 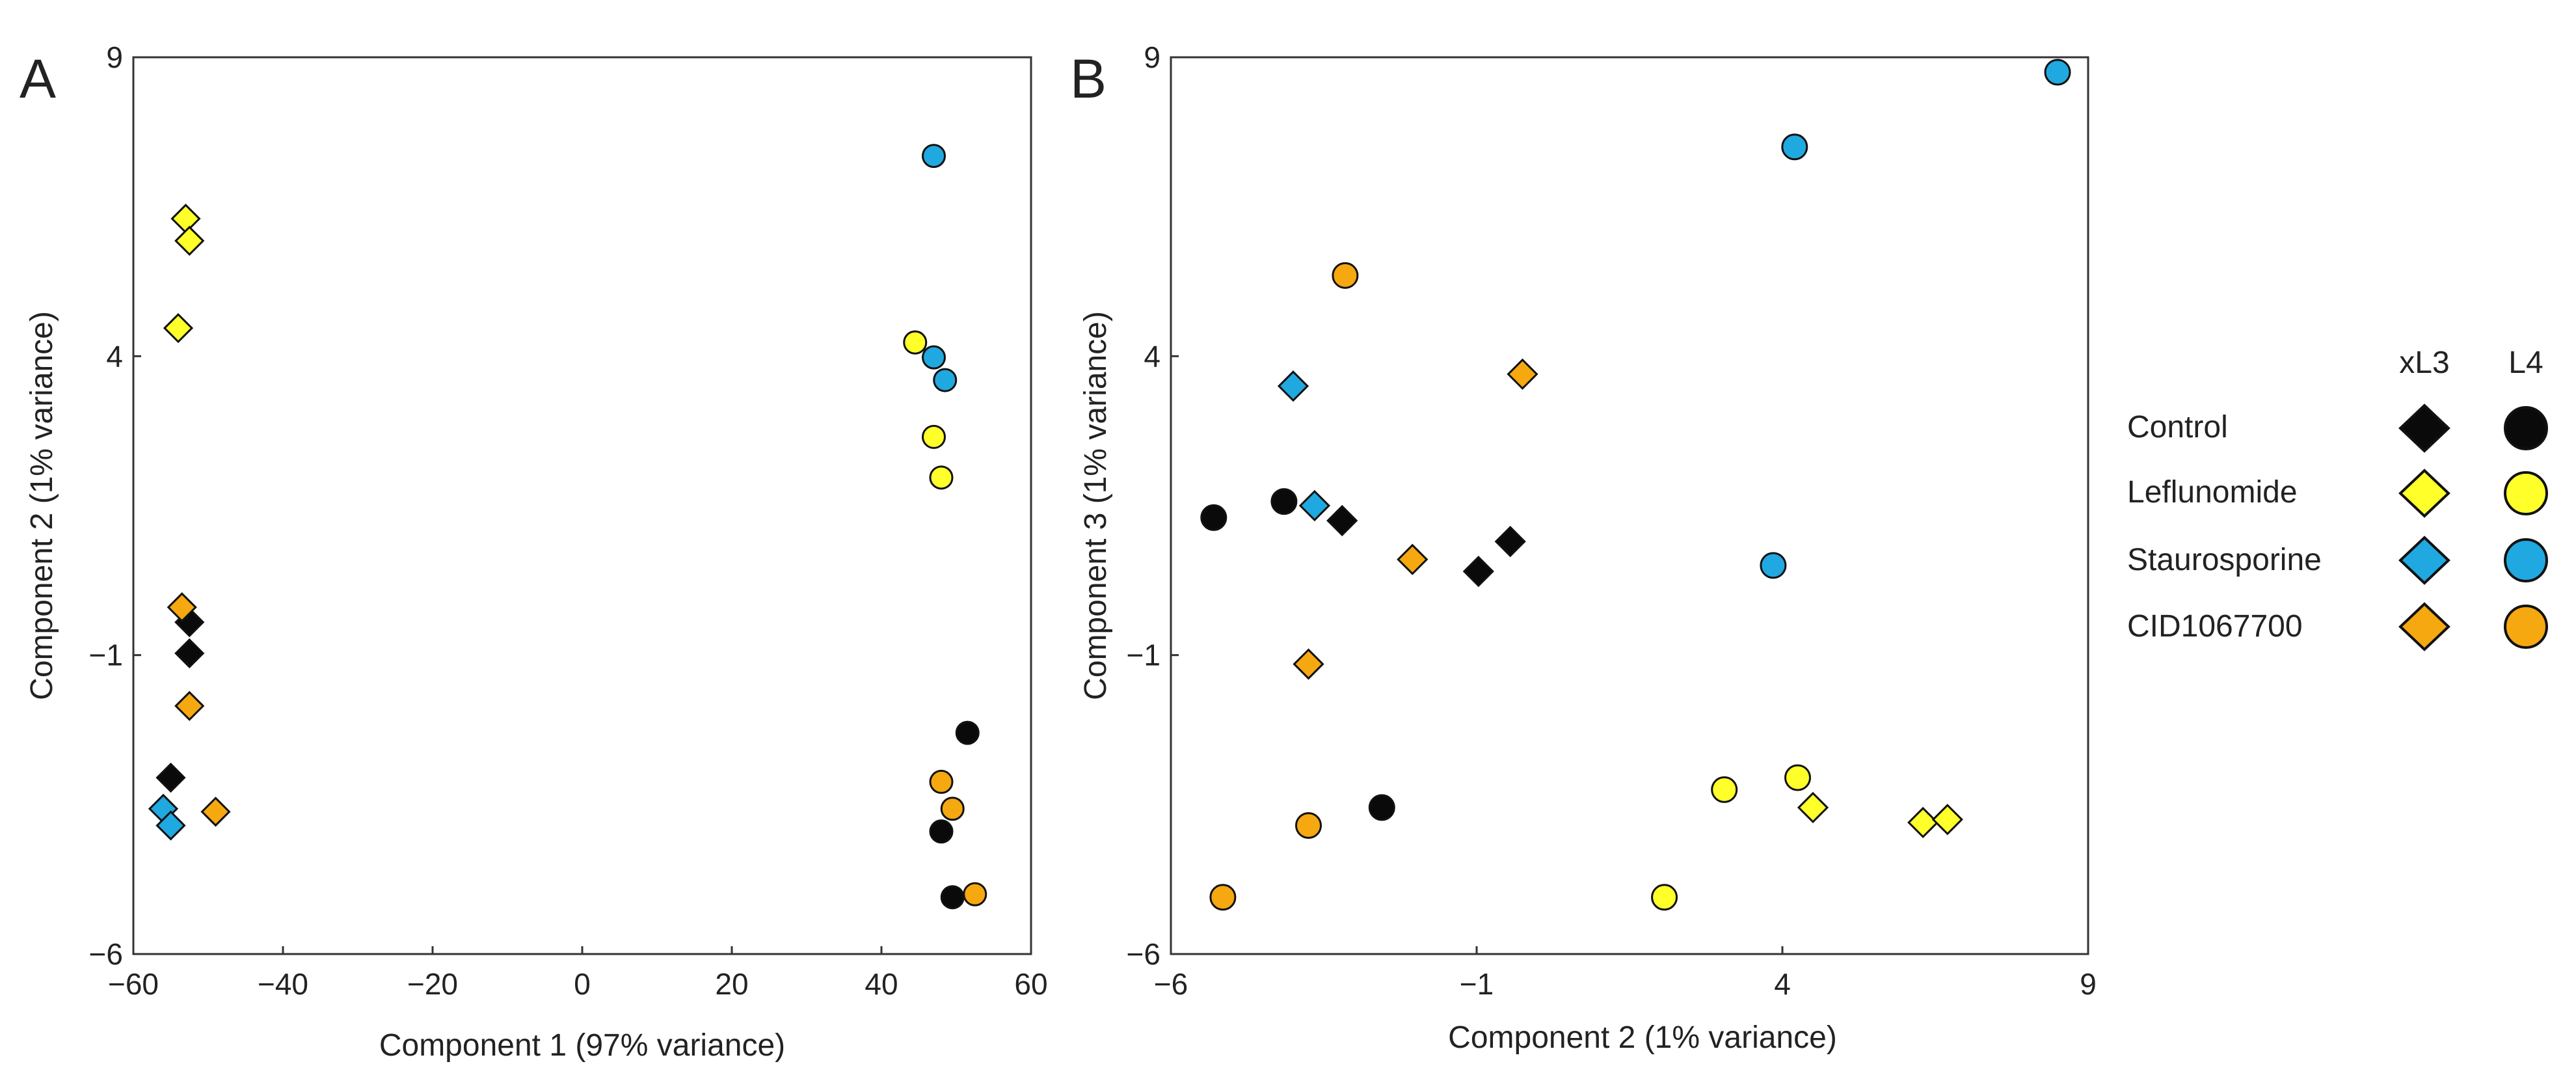 What do you see at coordinates (114, 356) in the screenshot?
I see `panel-a-y-tick-label: 4` at bounding box center [114, 356].